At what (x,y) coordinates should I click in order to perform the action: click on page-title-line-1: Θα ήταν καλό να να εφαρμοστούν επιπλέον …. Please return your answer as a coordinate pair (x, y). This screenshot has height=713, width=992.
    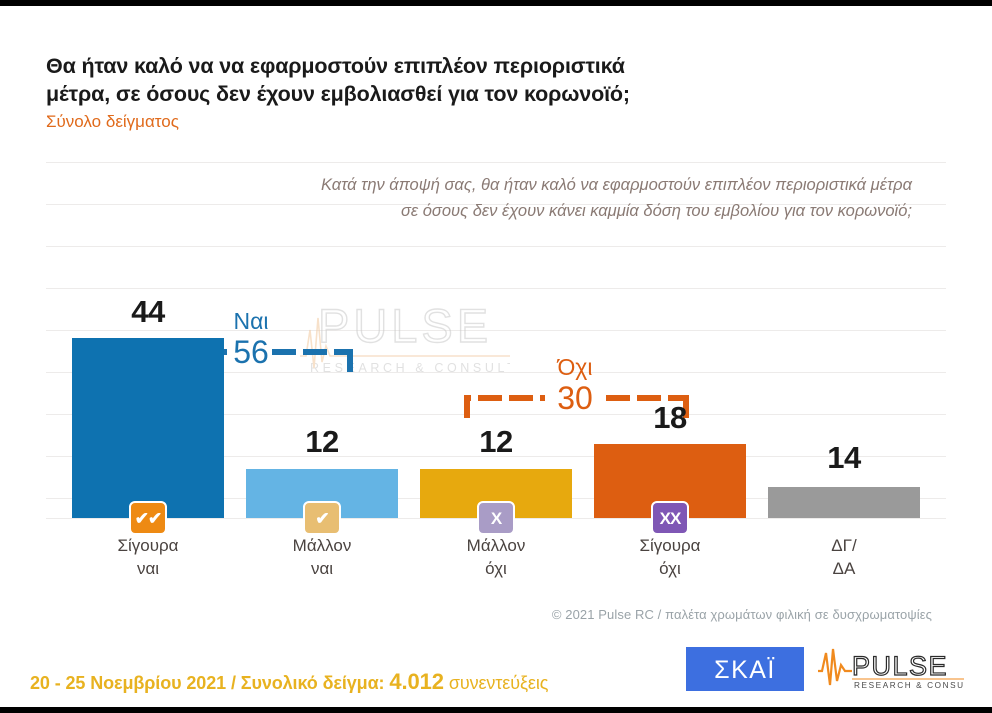
    Looking at the image, I should click on (335, 66).